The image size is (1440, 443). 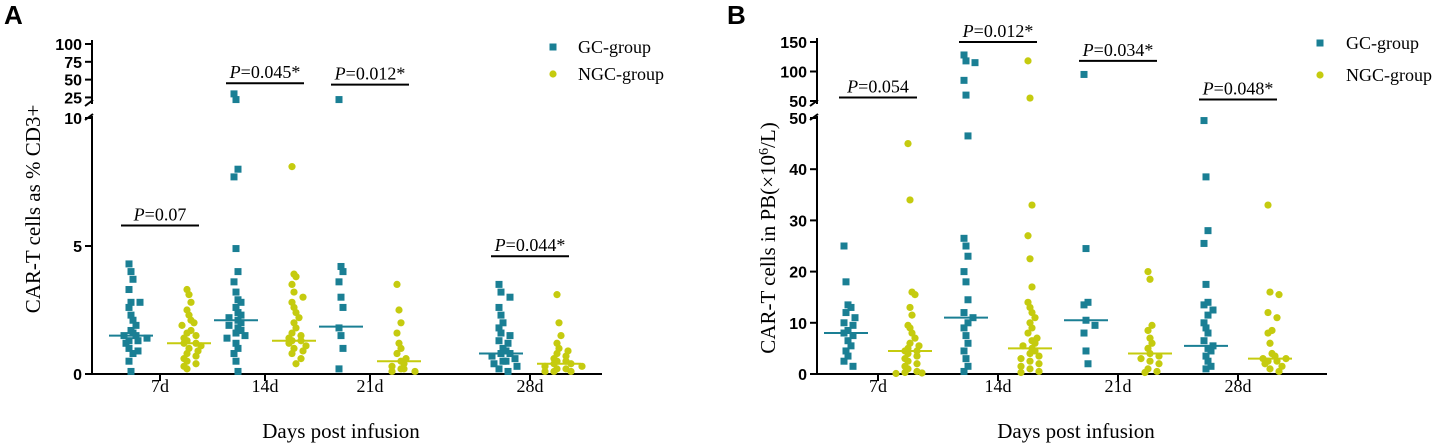 I want to click on x-tick-label: 7d, so click(x=878, y=386).